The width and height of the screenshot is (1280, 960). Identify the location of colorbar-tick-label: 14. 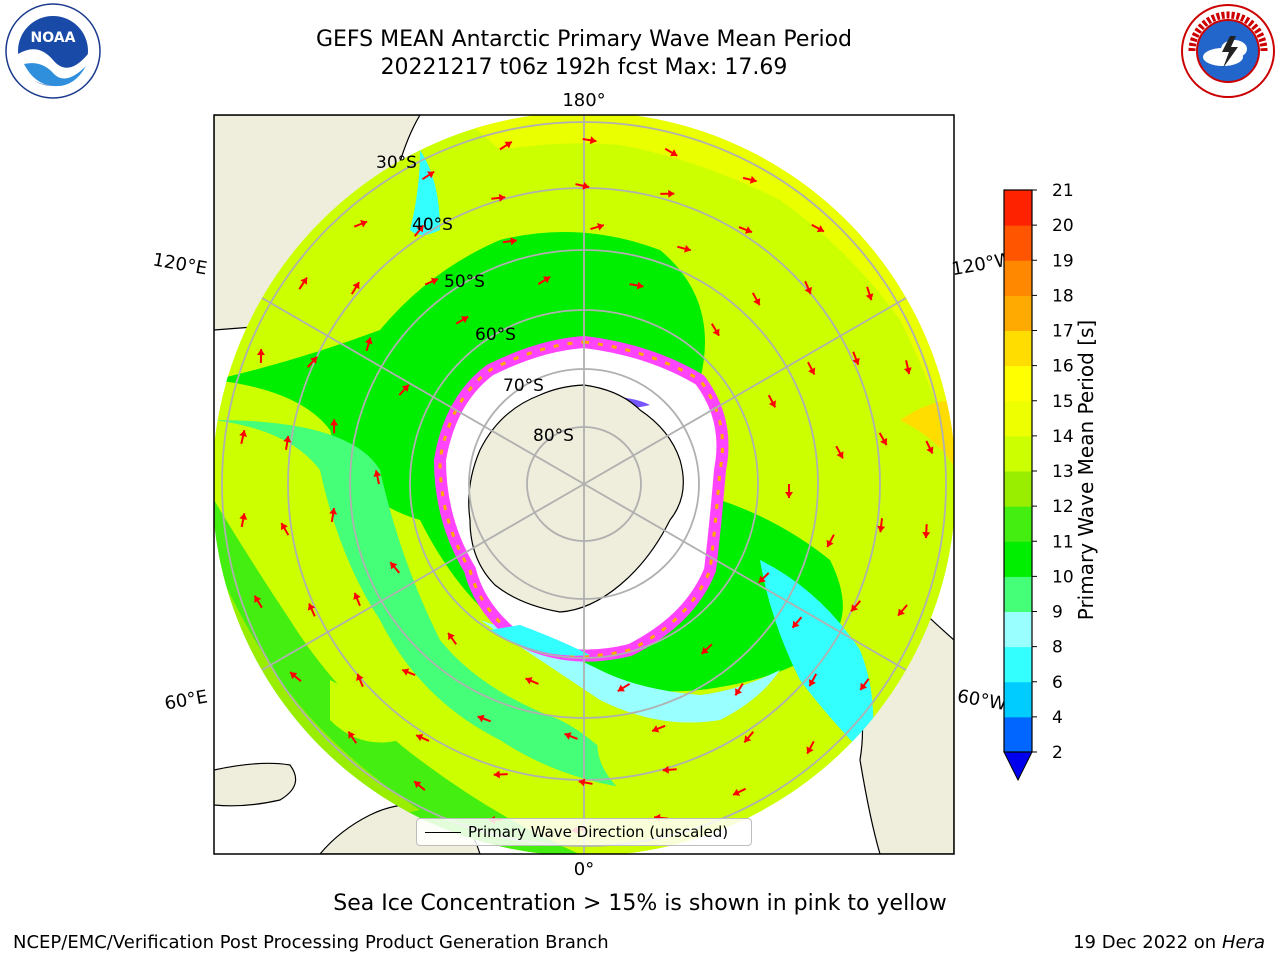
(1063, 437).